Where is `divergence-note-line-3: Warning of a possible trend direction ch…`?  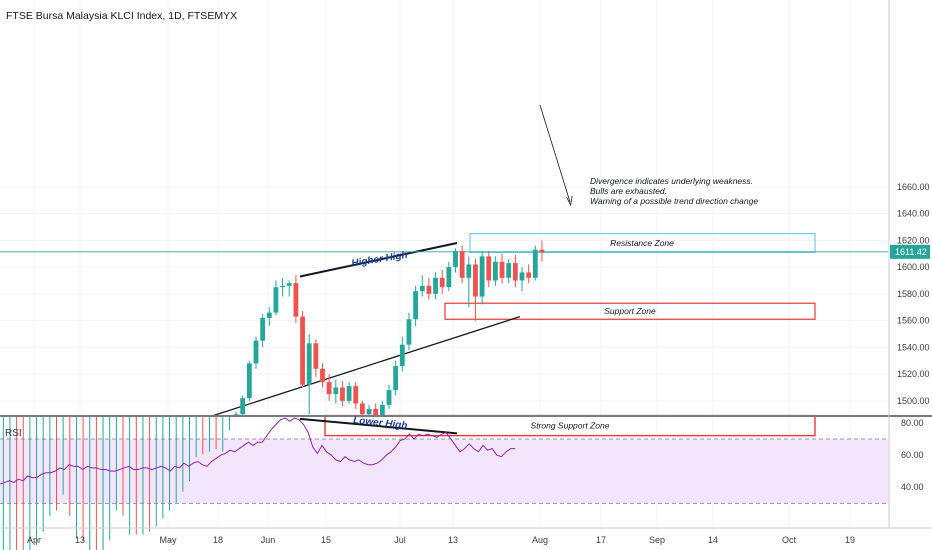 divergence-note-line-3: Warning of a possible trend direction ch… is located at coordinates (674, 201).